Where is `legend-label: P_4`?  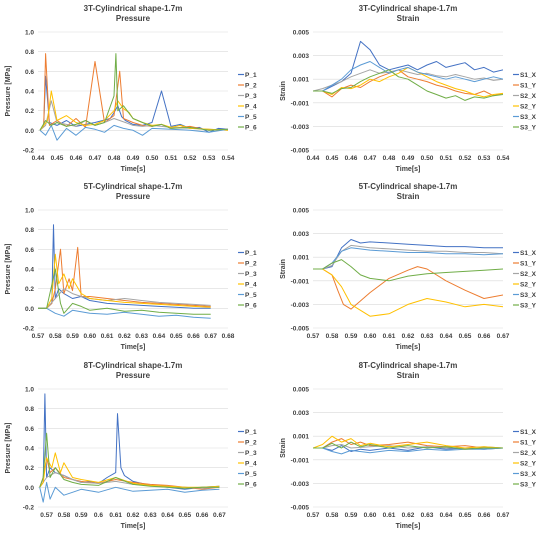
legend-label: P_4 is located at coordinates (251, 464).